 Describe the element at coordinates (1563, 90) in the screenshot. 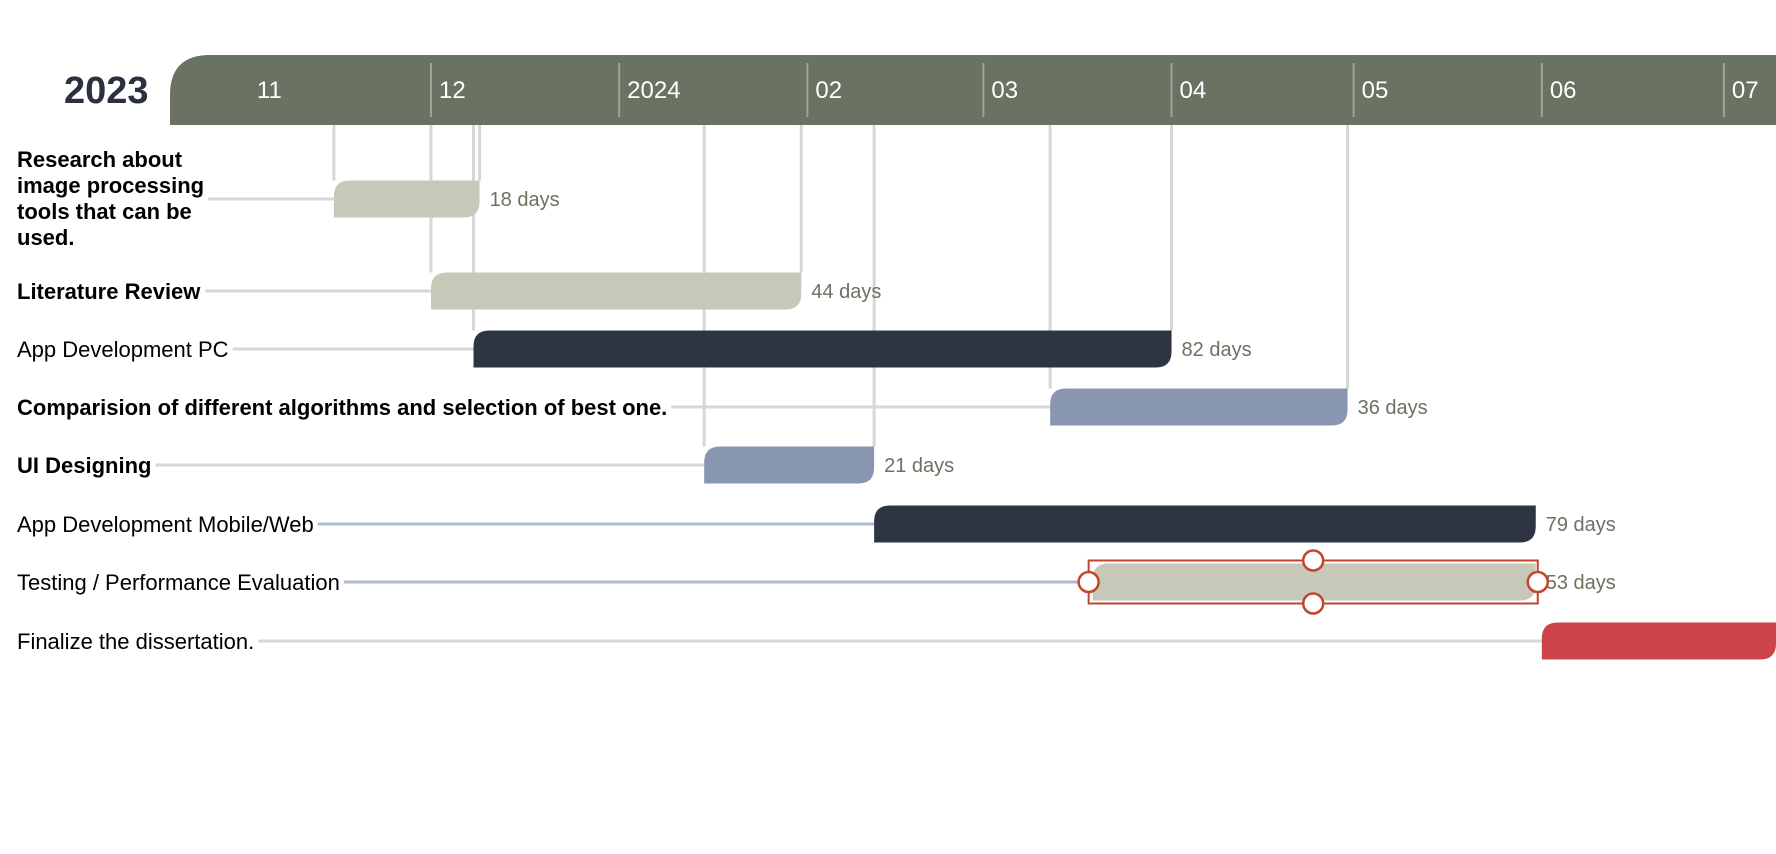

I see `month-tick-label: 06` at that location.